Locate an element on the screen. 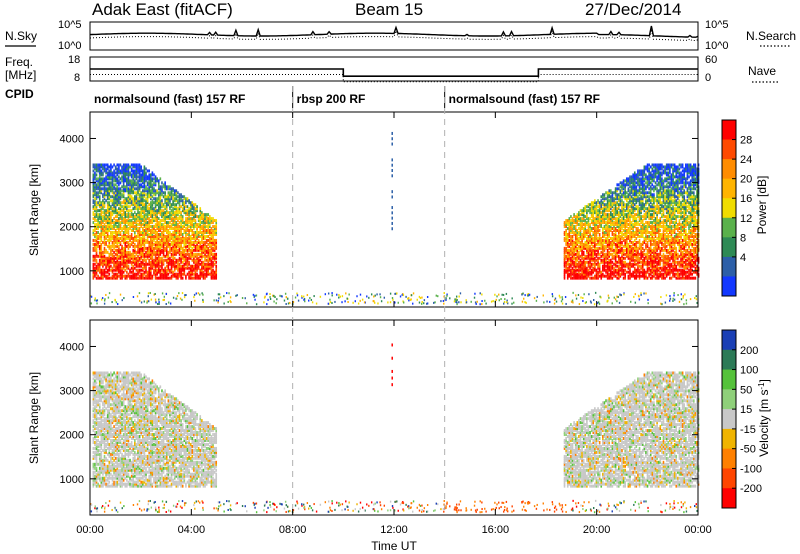  freq-top-tick: 18 is located at coordinates (74, 60).